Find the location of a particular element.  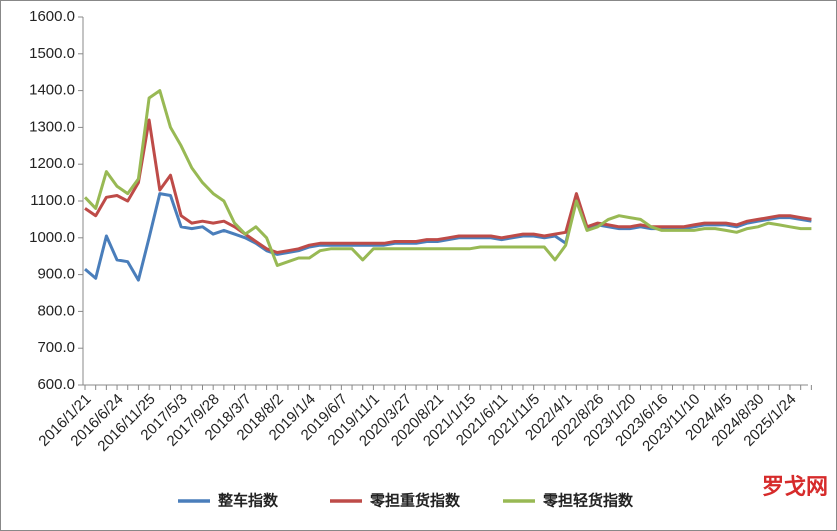

legend-label: 整车指数 is located at coordinates (248, 501).